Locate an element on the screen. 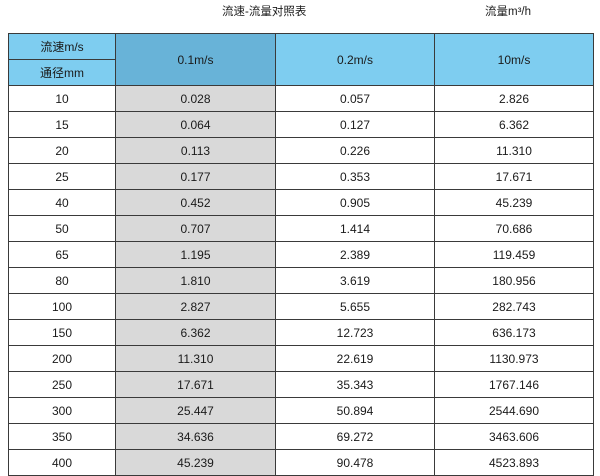 The height and width of the screenshot is (476, 600). table-row: 40 0.452 0.905 45.239 is located at coordinates (301, 202).